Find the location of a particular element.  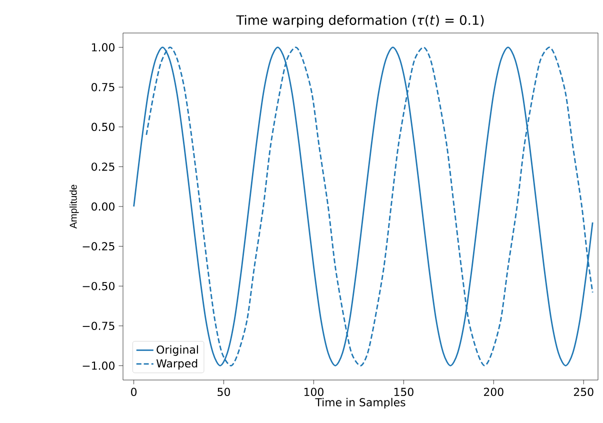

x-axis-title: Time in Samples is located at coordinates (360, 403).